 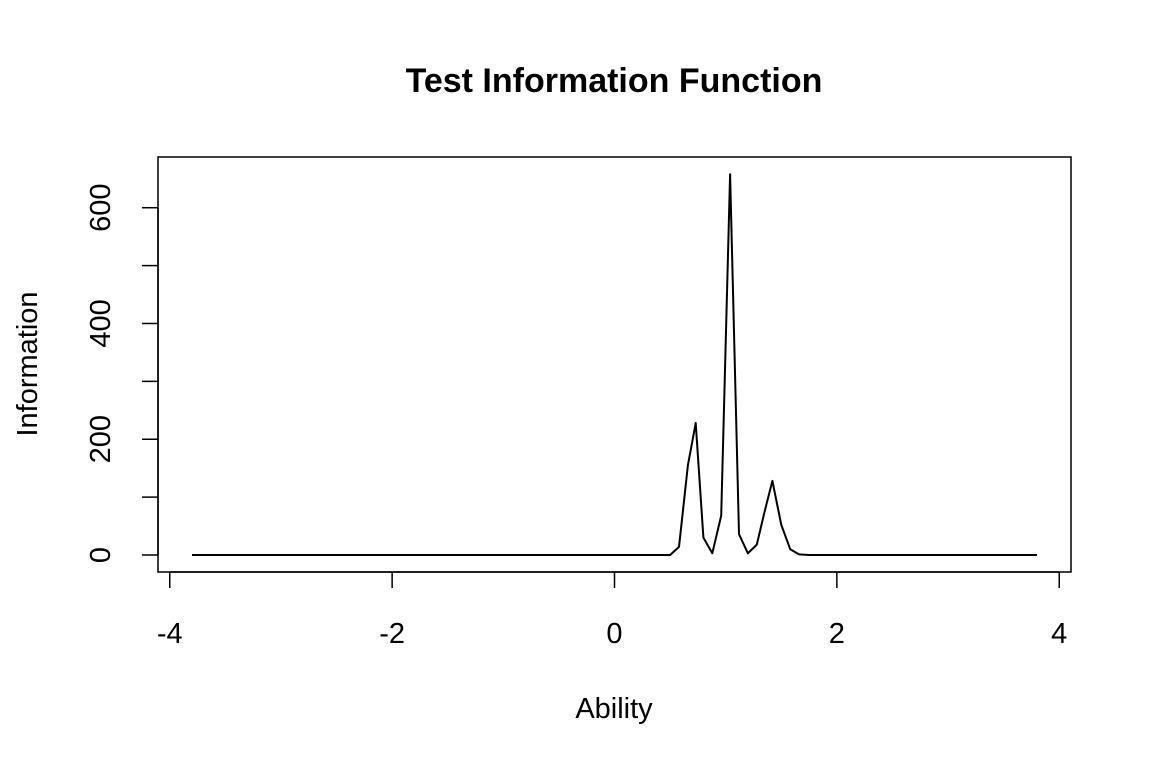 I want to click on y-axis: 0 200 400 600, so click(x=122, y=373).